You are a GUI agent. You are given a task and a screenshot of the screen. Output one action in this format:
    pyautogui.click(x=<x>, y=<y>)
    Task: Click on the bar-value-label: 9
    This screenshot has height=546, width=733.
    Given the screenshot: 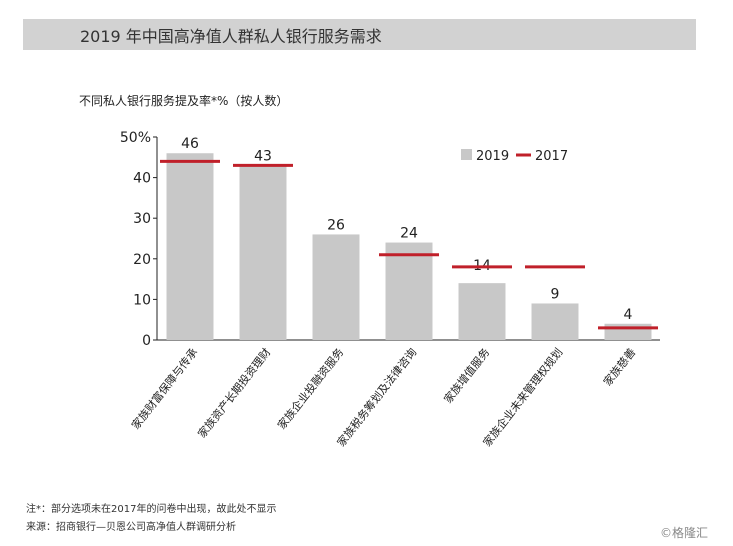 What is the action you would take?
    pyautogui.click(x=555, y=294)
    